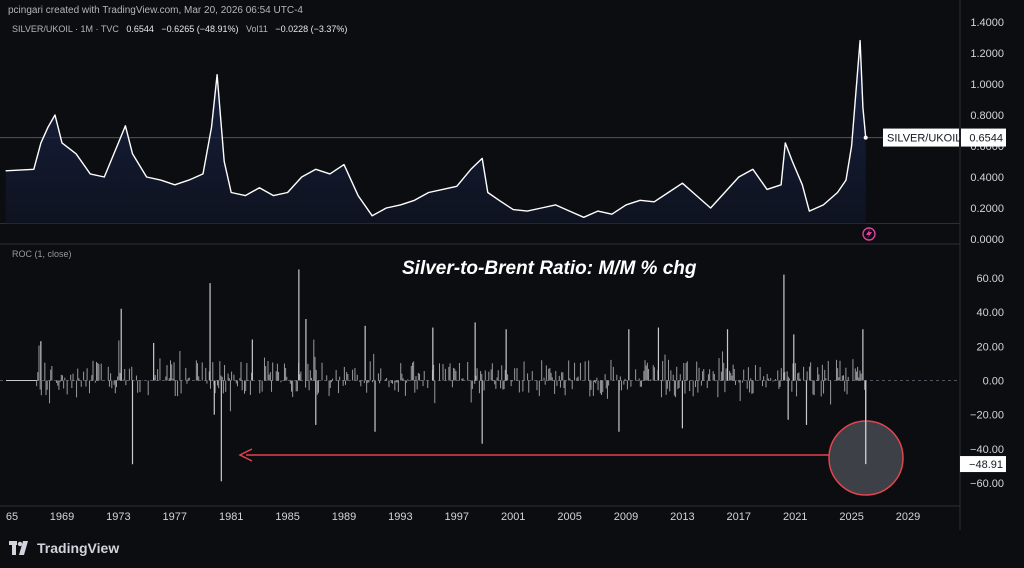 This screenshot has height=568, width=1024. I want to click on last-price-dot, so click(865, 137).